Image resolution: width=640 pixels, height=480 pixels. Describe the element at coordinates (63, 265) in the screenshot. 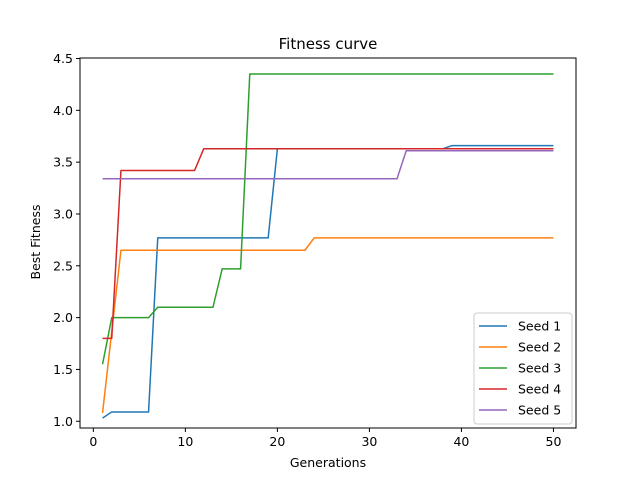

I see `y-tick-label: 2.5` at that location.